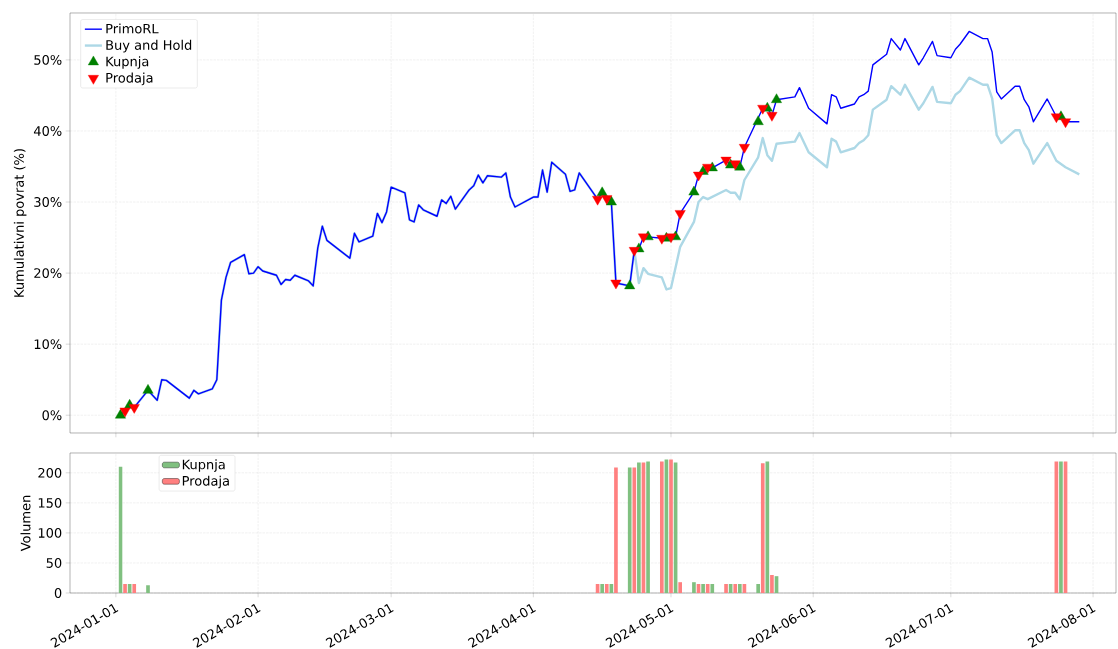 This screenshot has height=649, width=1118. What do you see at coordinates (48, 202) in the screenshot?
I see `y-tick-label: 30%` at bounding box center [48, 202].